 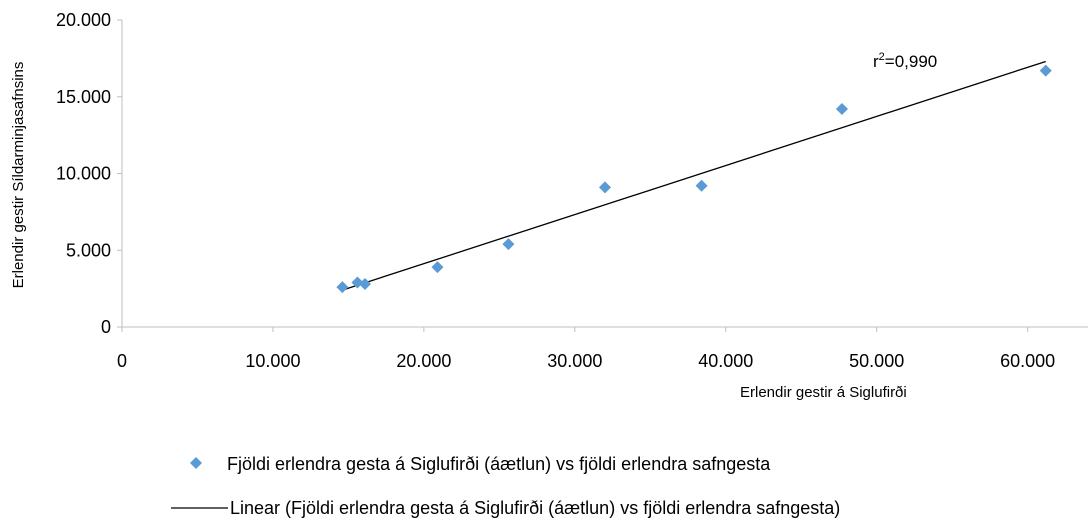 I want to click on y-tick-label: 5.000, so click(x=88, y=250).